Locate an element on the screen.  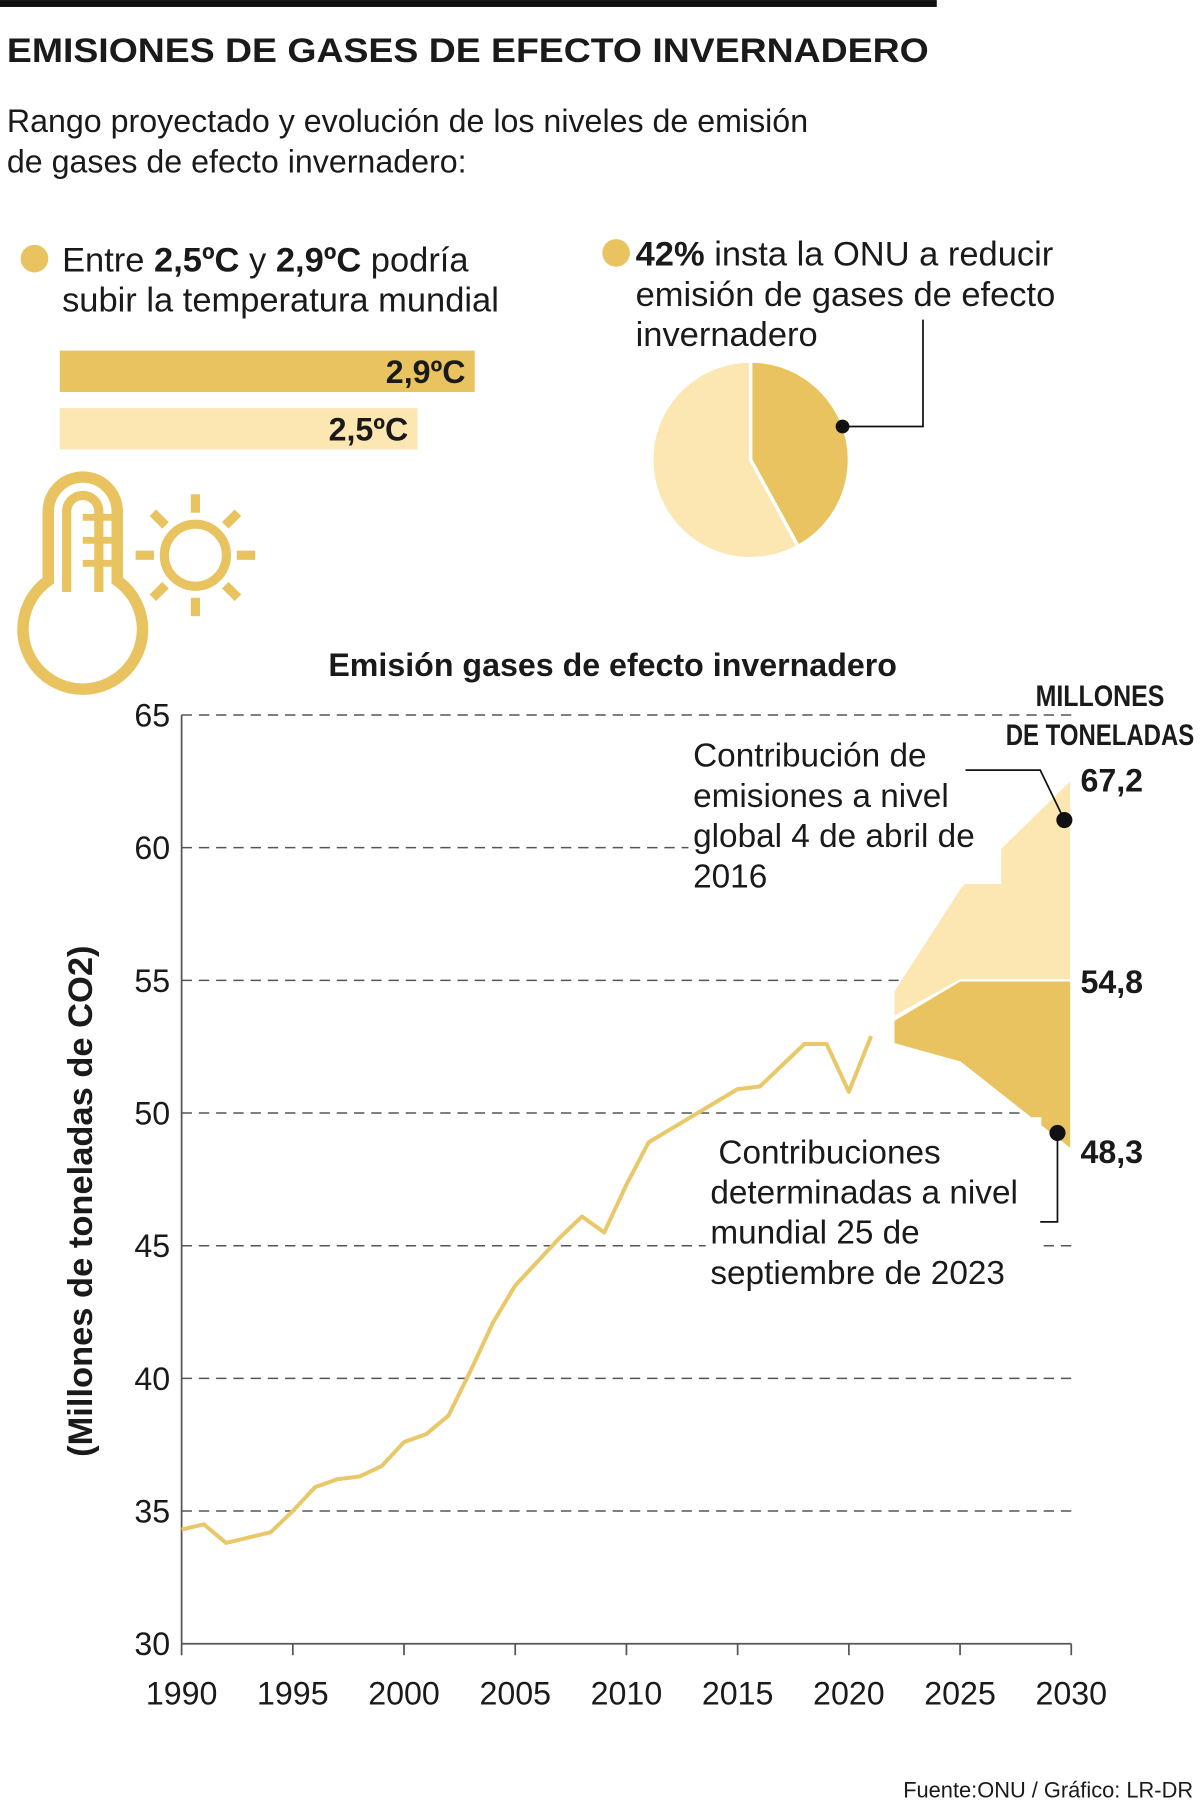
text-part: emisión de gases de efecto is located at coordinates (846, 295).